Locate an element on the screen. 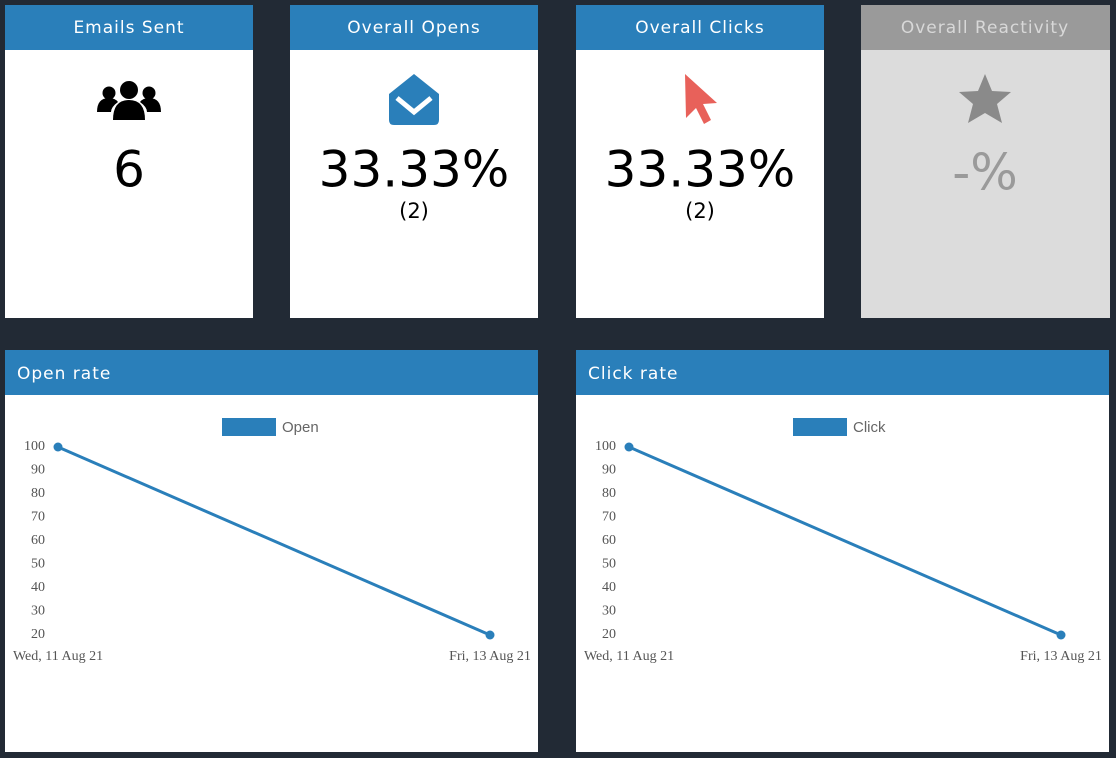 This screenshot has height=758, width=1116. card-title: Overall Clicks is located at coordinates (700, 28).